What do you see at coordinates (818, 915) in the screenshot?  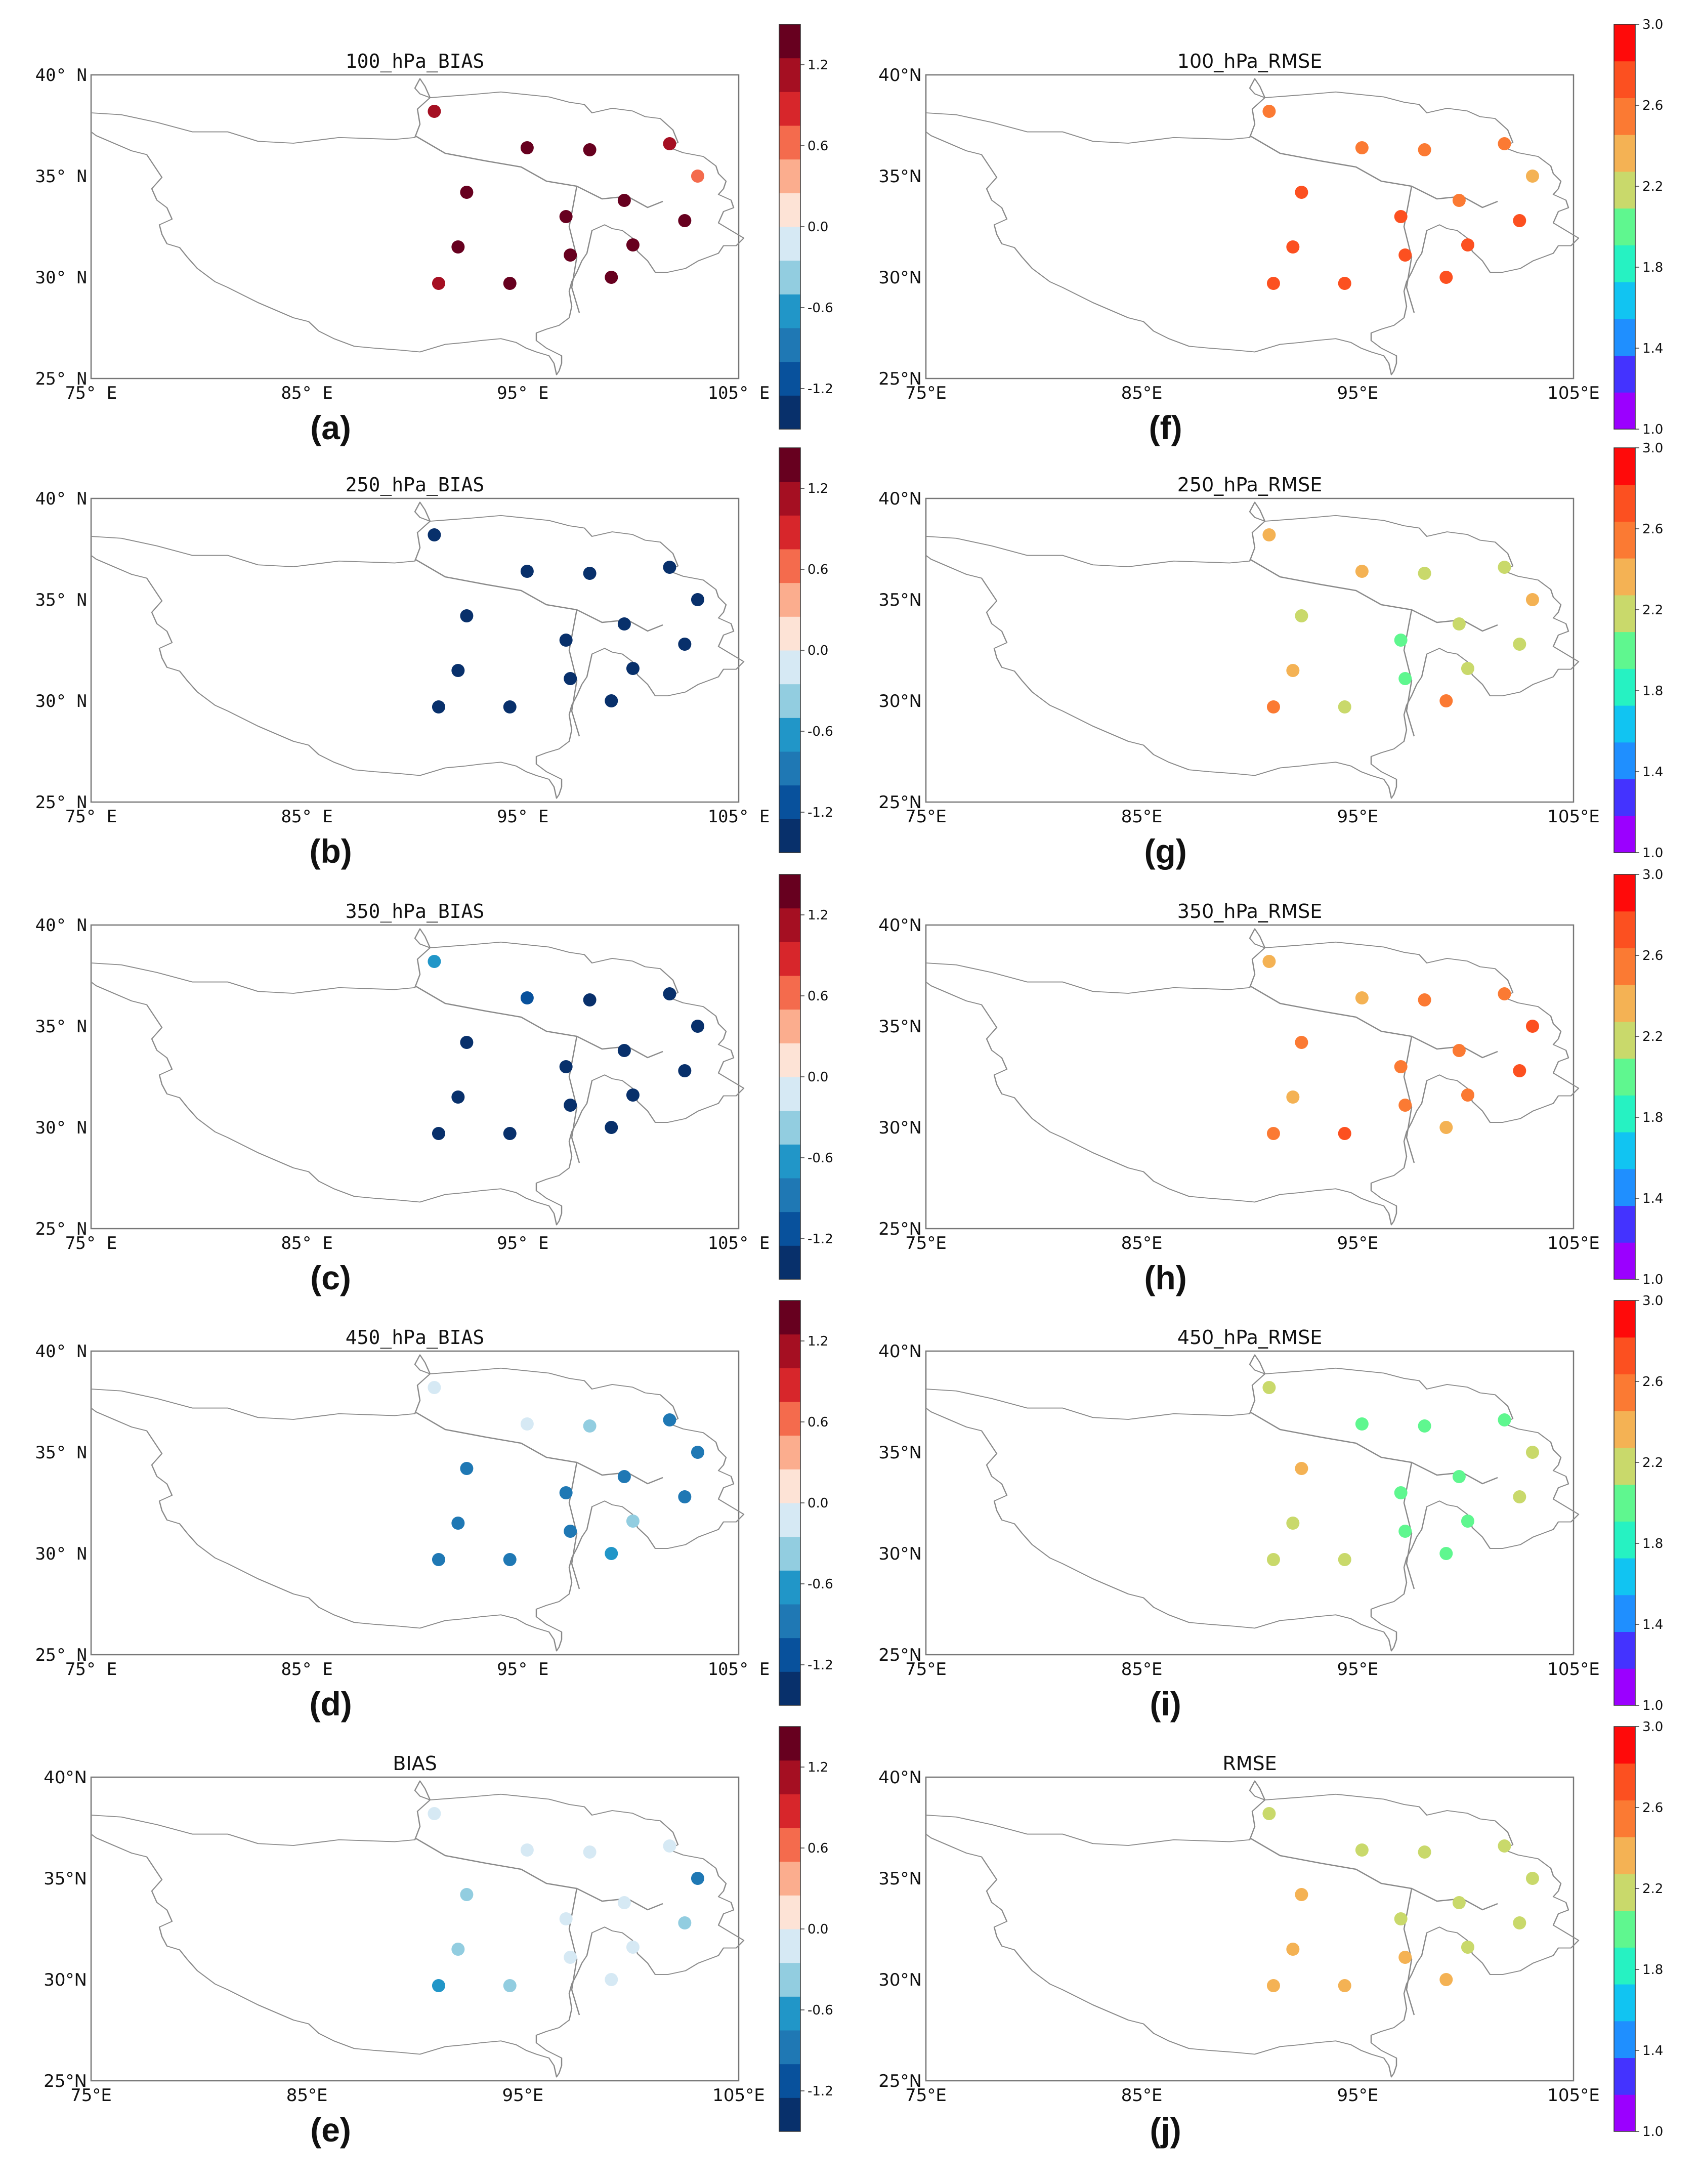 I see `colorbar-tick-label: 1.2` at bounding box center [818, 915].